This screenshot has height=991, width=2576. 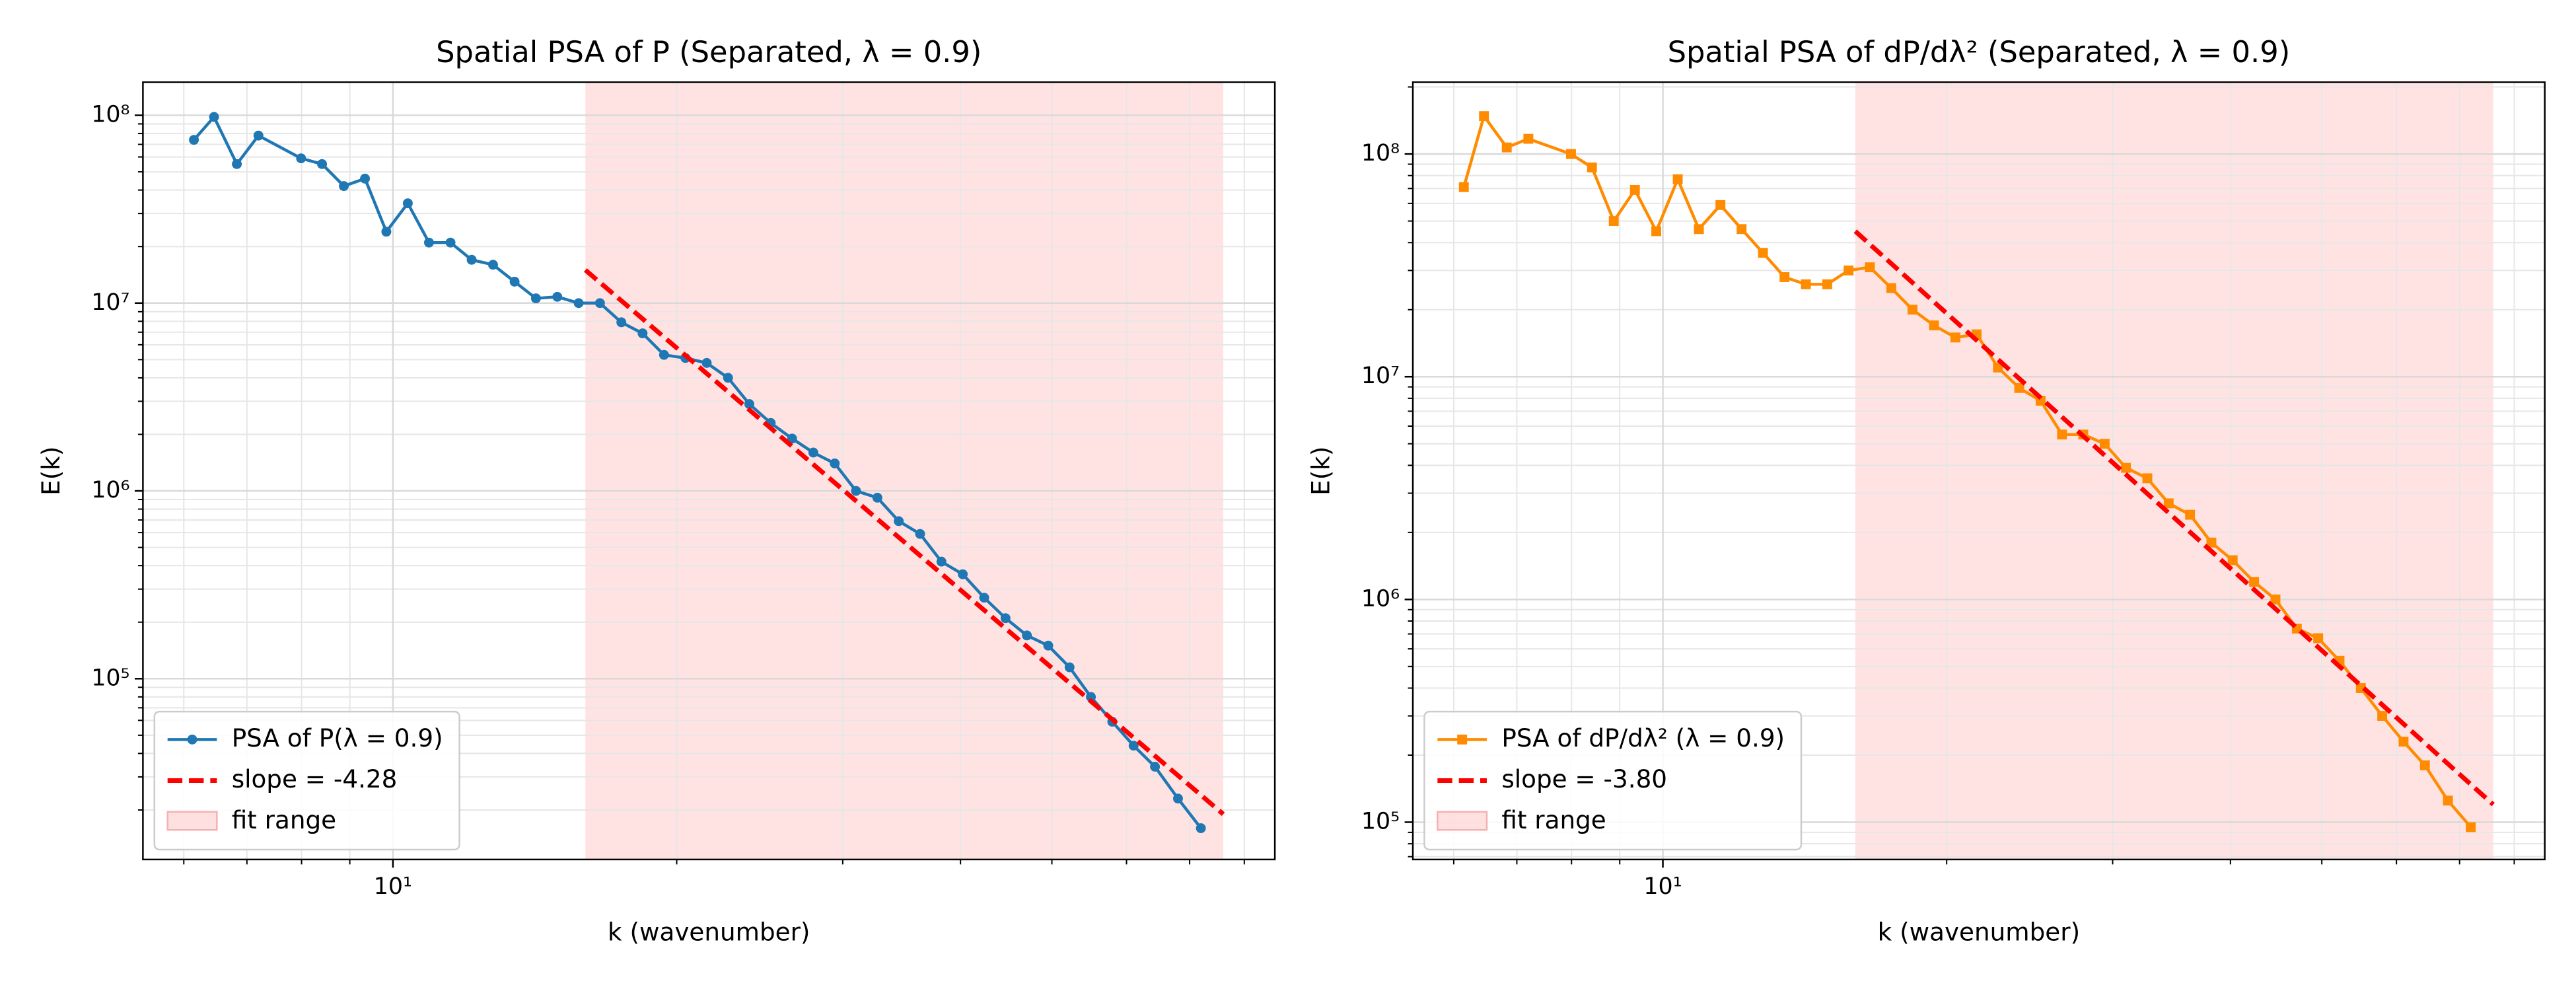 I want to click on legend-label: PSA of P(λ = 0.9), so click(x=338, y=737).